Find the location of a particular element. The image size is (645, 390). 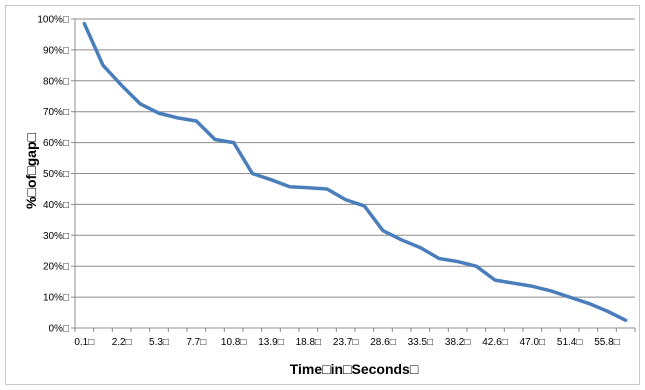

y-tick-label: 70%□ is located at coordinates (56, 112).